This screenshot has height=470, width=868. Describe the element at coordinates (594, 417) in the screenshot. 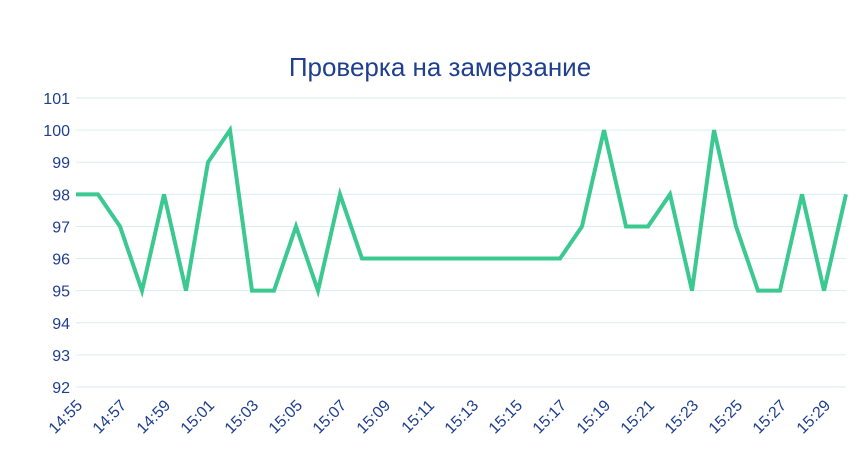

I see `x-tick-label: 15:19` at that location.